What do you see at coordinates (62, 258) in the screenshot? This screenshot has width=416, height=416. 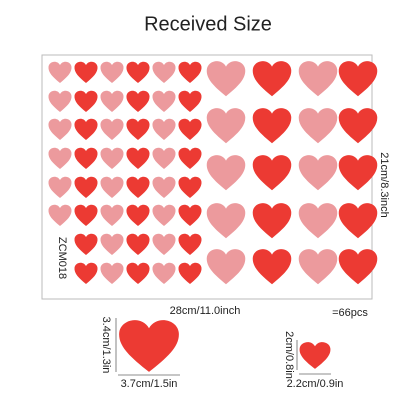 I see `sheet-code: ZCM018` at bounding box center [62, 258].